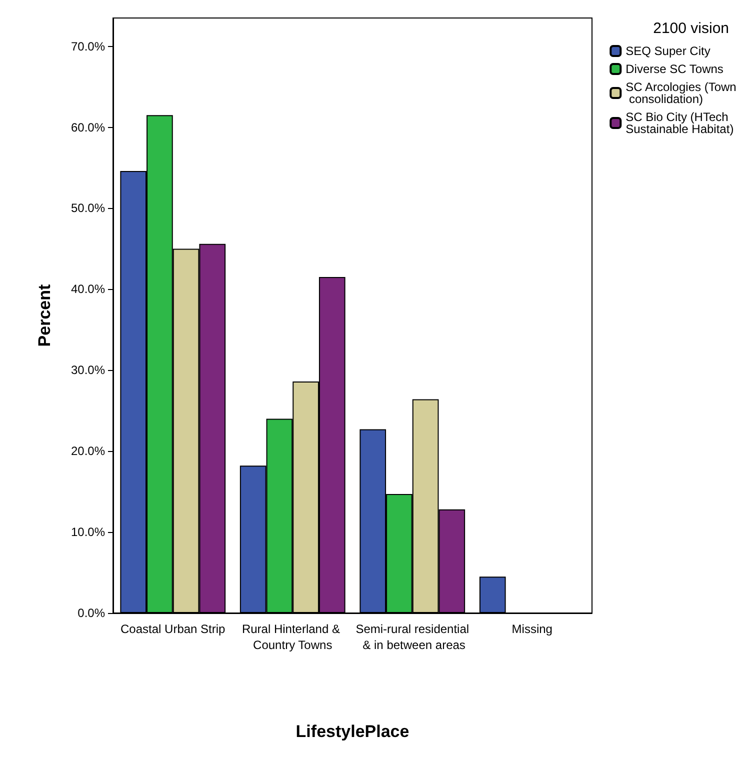 Image resolution: width=752 pixels, height=760 pixels. Describe the element at coordinates (680, 123) in the screenshot. I see `legend-label: SC Bio City (HTech Sustainable Habitat)` at that location.